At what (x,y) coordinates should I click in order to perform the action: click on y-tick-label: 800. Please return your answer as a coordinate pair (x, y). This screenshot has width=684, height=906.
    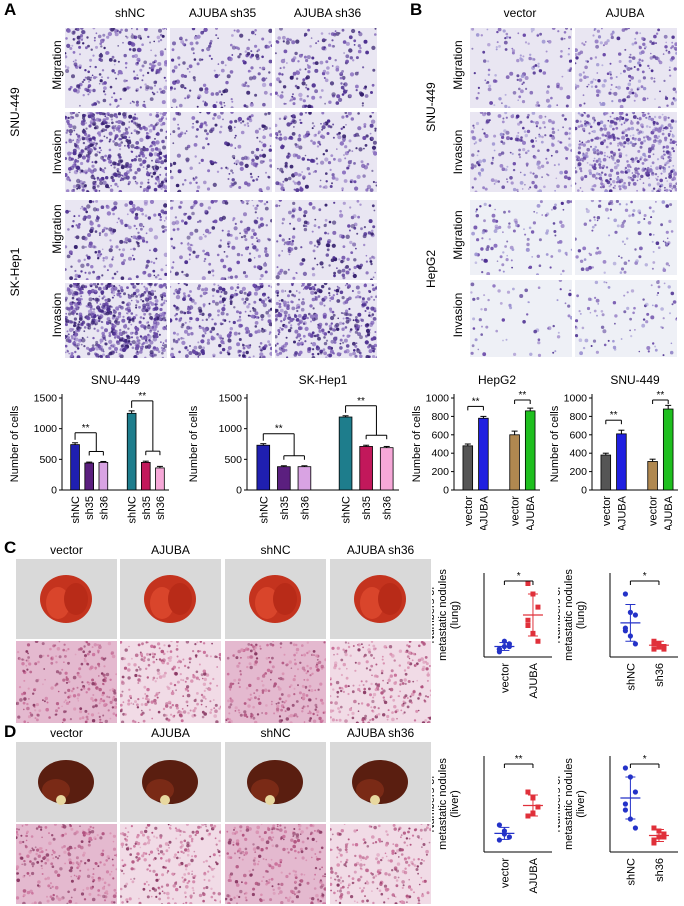
    Looking at the image, I should click on (440, 417).